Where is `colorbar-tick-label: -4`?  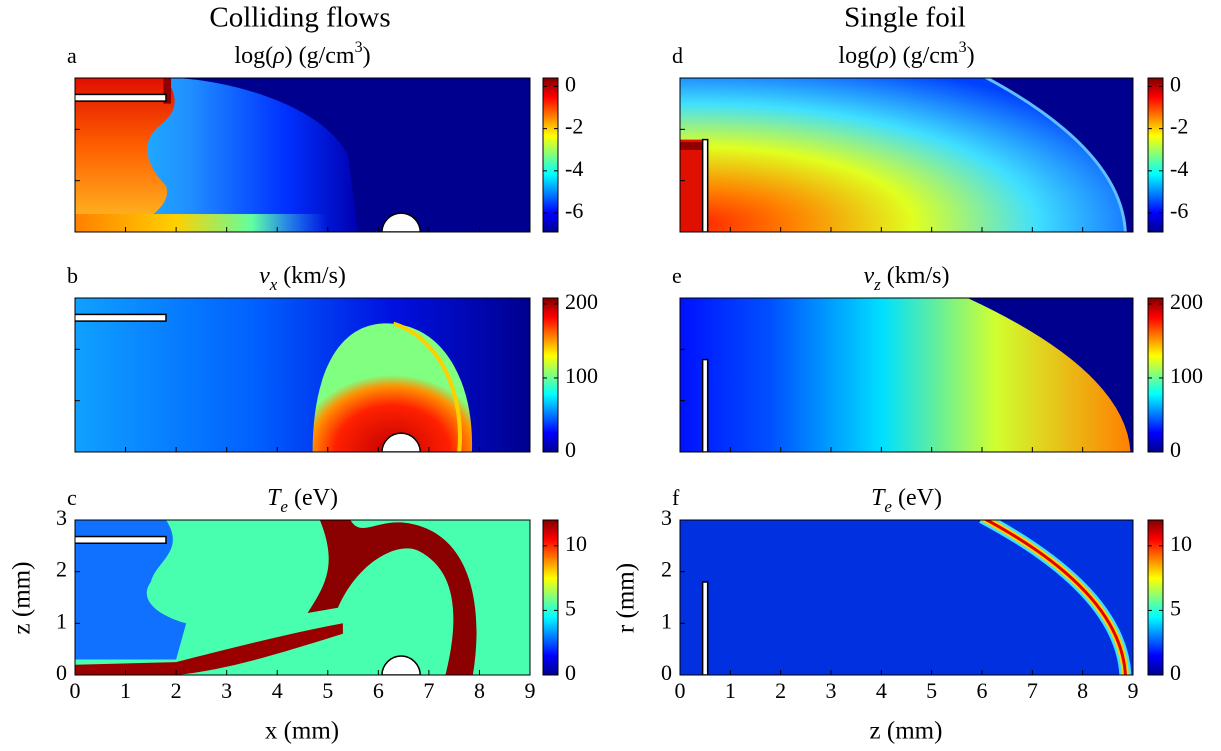 colorbar-tick-label: -4 is located at coordinates (1179, 168).